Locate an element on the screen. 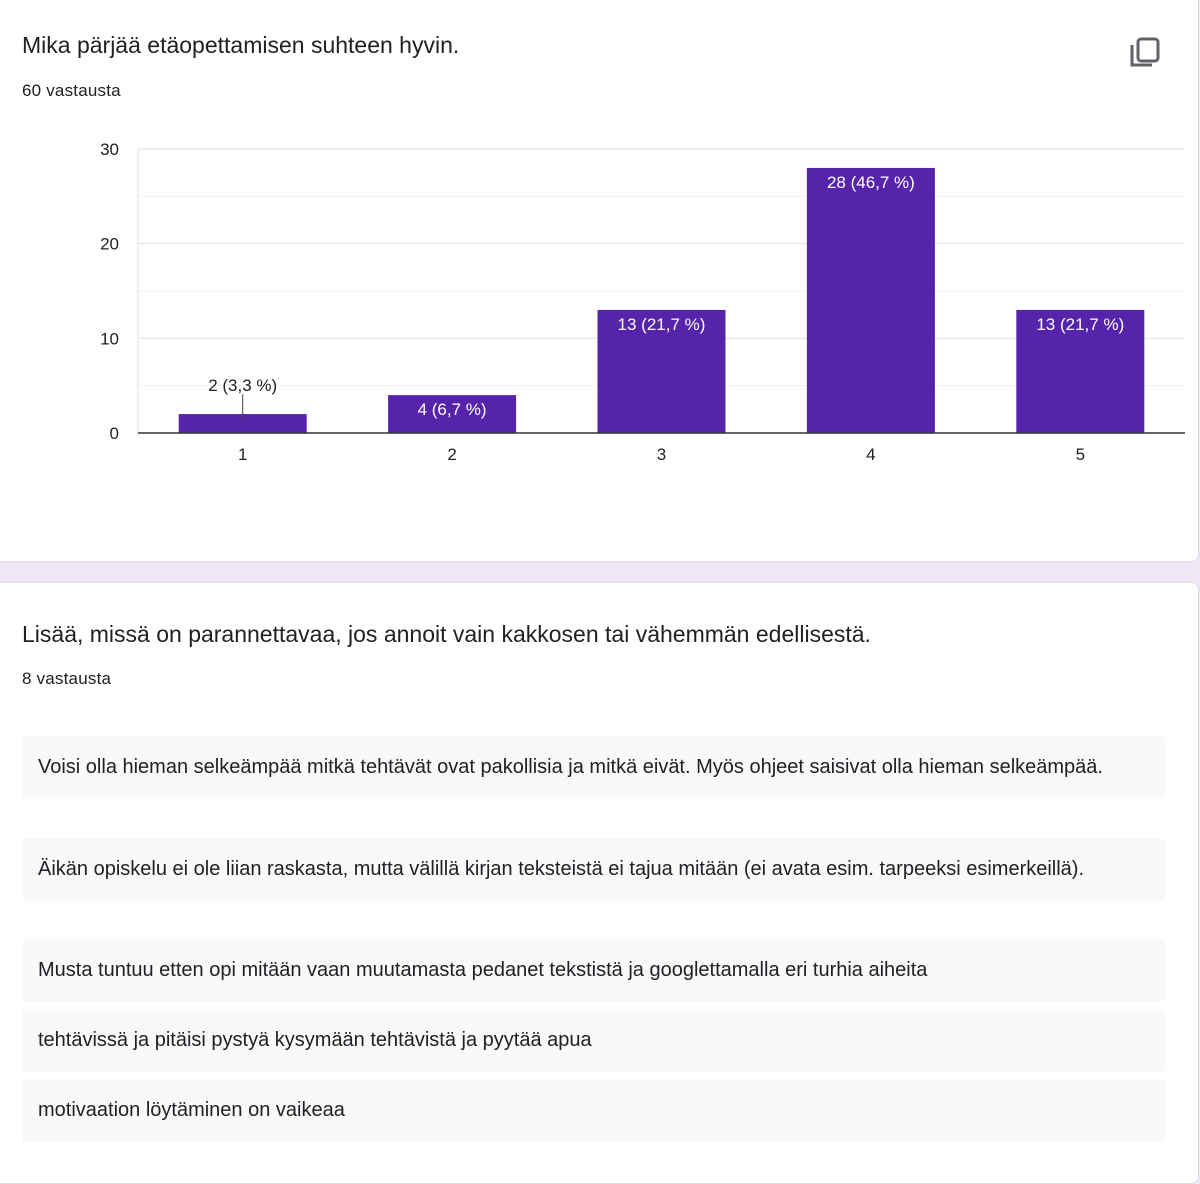 The height and width of the screenshot is (1184, 1200). x-tick-label: 2 is located at coordinates (451, 454).